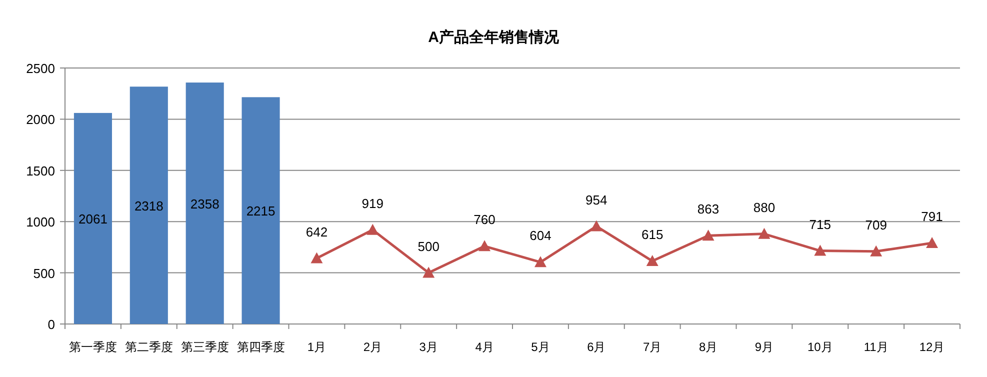  Describe the element at coordinates (764, 207) in the screenshot. I see `data-label: 880` at that location.